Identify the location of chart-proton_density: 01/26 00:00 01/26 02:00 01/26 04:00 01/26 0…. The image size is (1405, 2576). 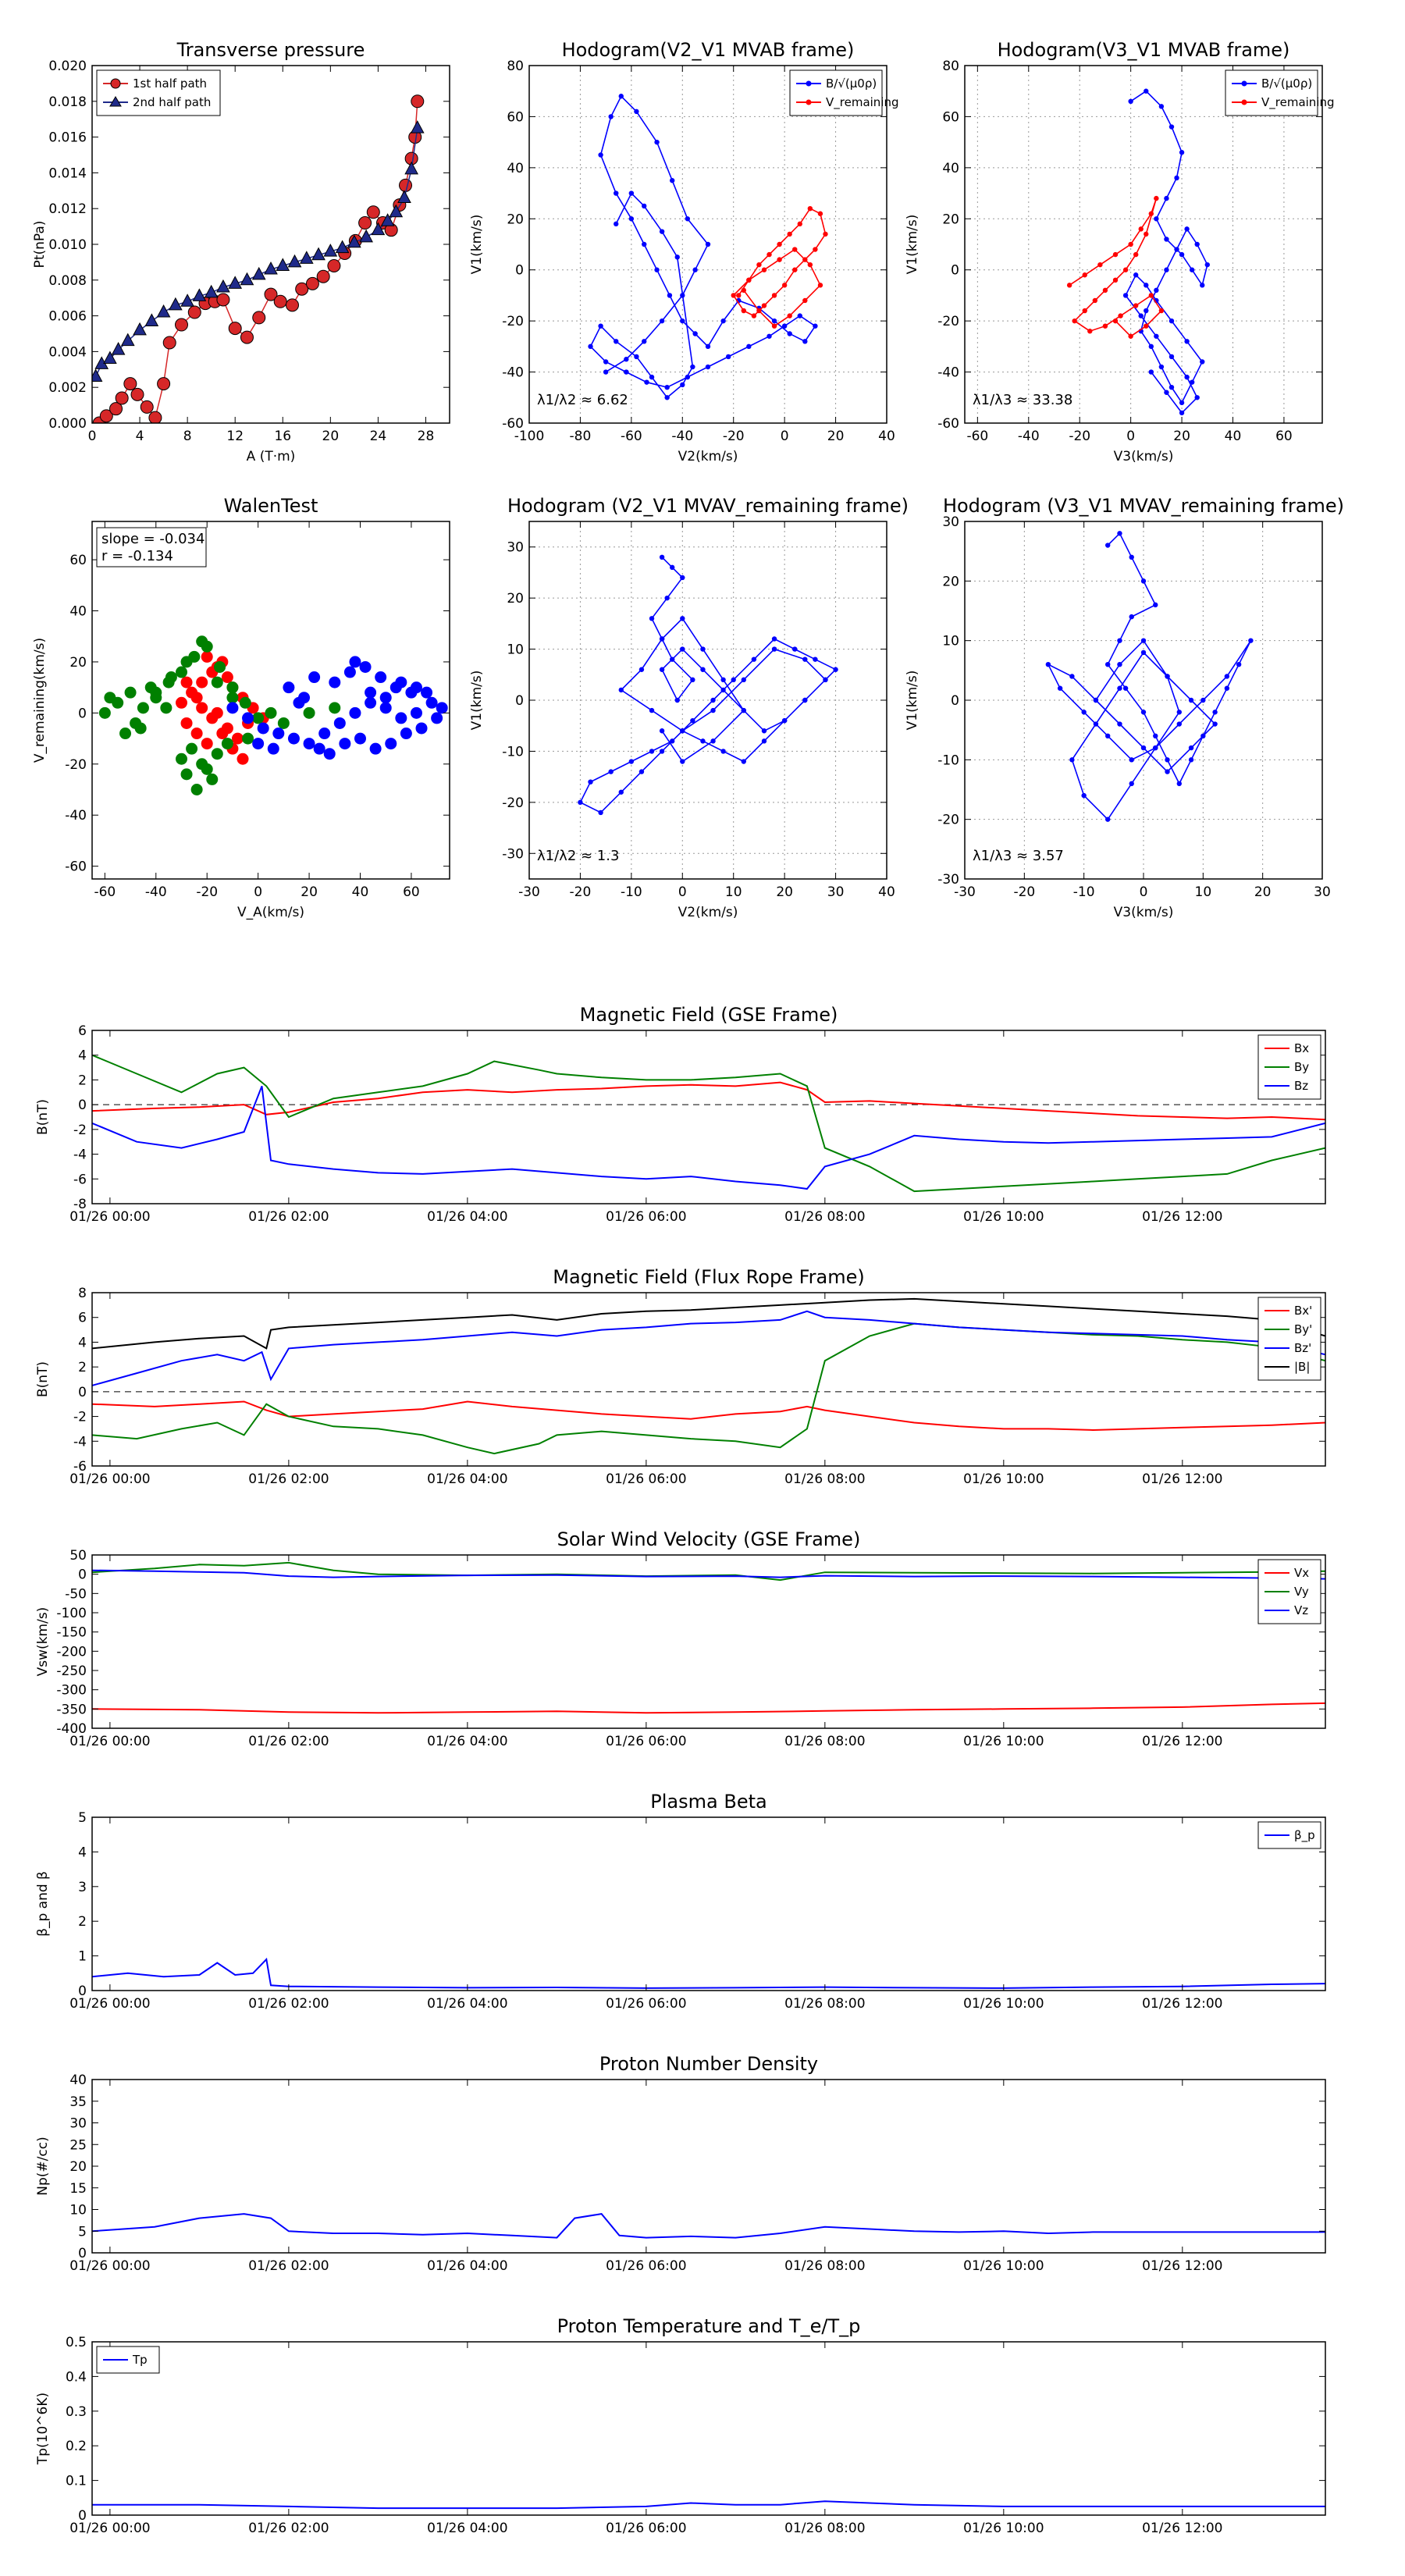
(681, 2163).